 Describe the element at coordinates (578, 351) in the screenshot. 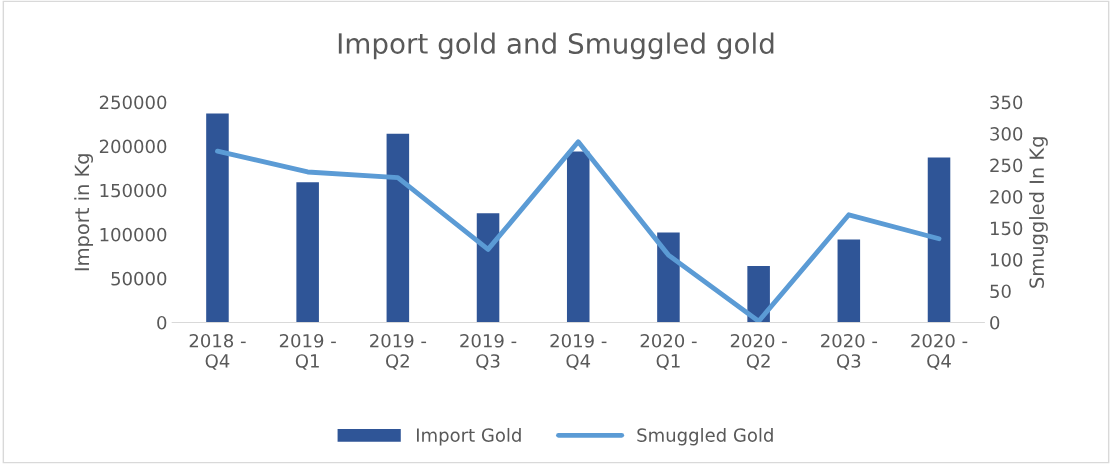

I see `x-tick-label: 2019 - Q4` at that location.